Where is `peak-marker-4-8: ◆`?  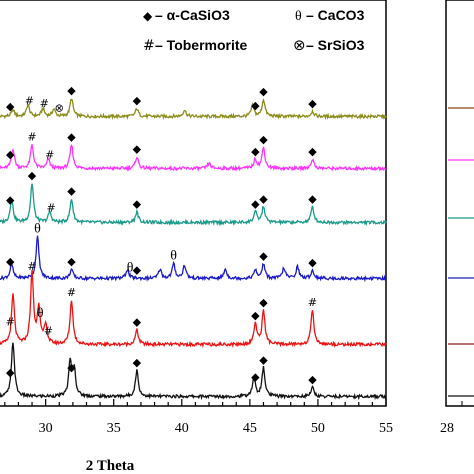 peak-marker-4-8: ◆ is located at coordinates (312, 262).